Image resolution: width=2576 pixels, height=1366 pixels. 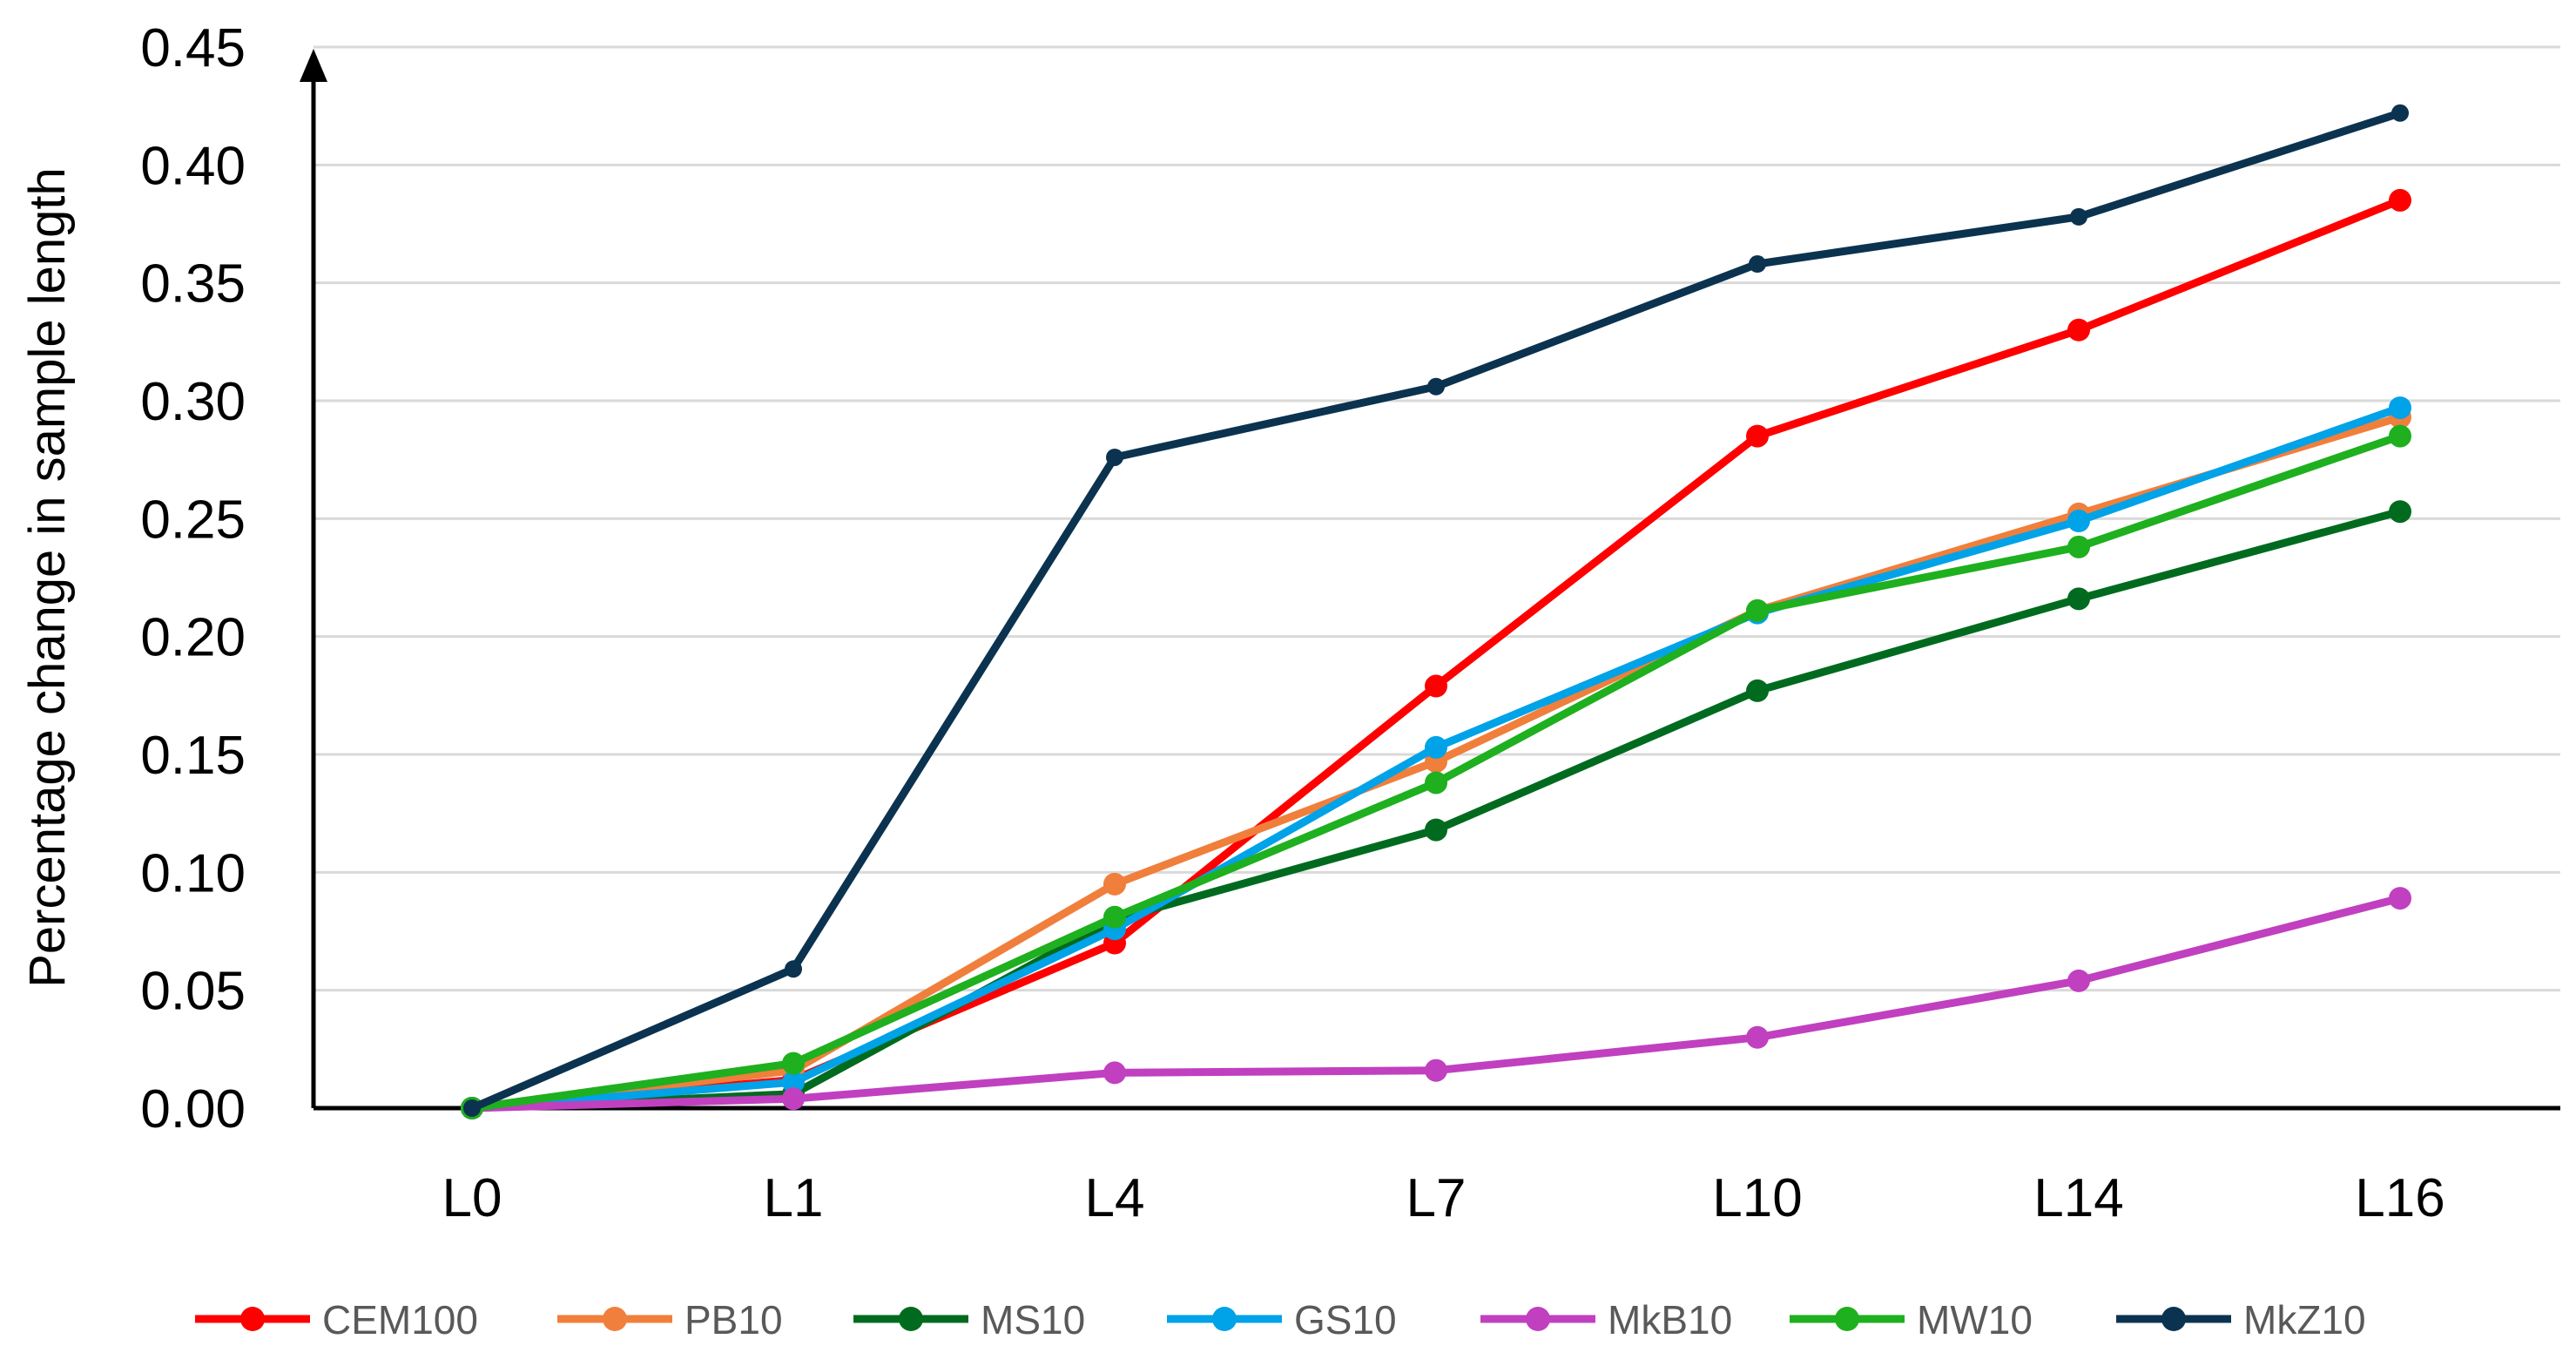 I want to click on point-mkb10-l16, so click(x=2400, y=898).